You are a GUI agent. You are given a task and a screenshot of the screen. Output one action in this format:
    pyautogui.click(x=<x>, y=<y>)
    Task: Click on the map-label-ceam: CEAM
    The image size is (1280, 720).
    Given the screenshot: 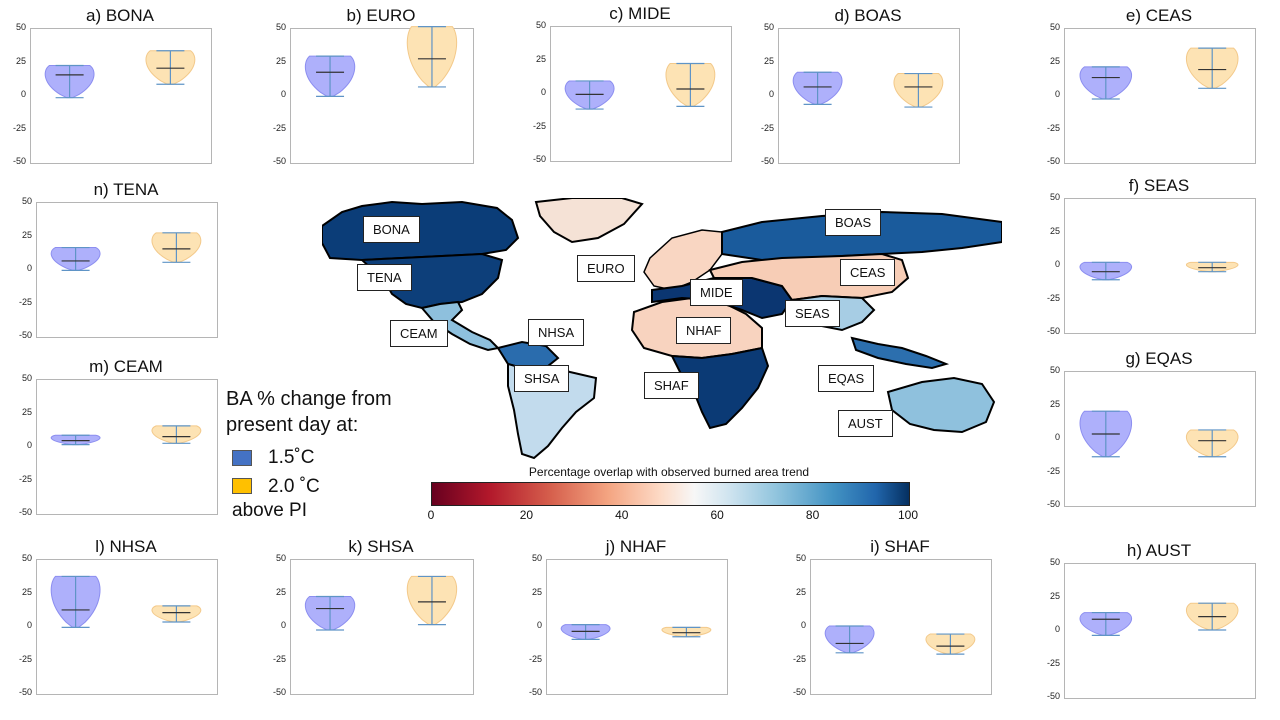 What is the action you would take?
    pyautogui.click(x=419, y=333)
    